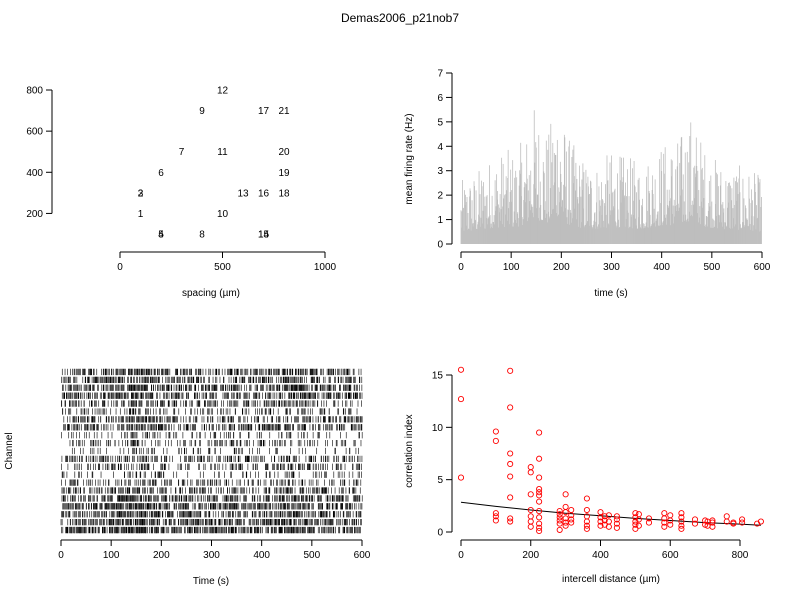 The width and height of the screenshot is (800, 600). I want to click on rate-y-tick-label: 0, so click(440, 245).